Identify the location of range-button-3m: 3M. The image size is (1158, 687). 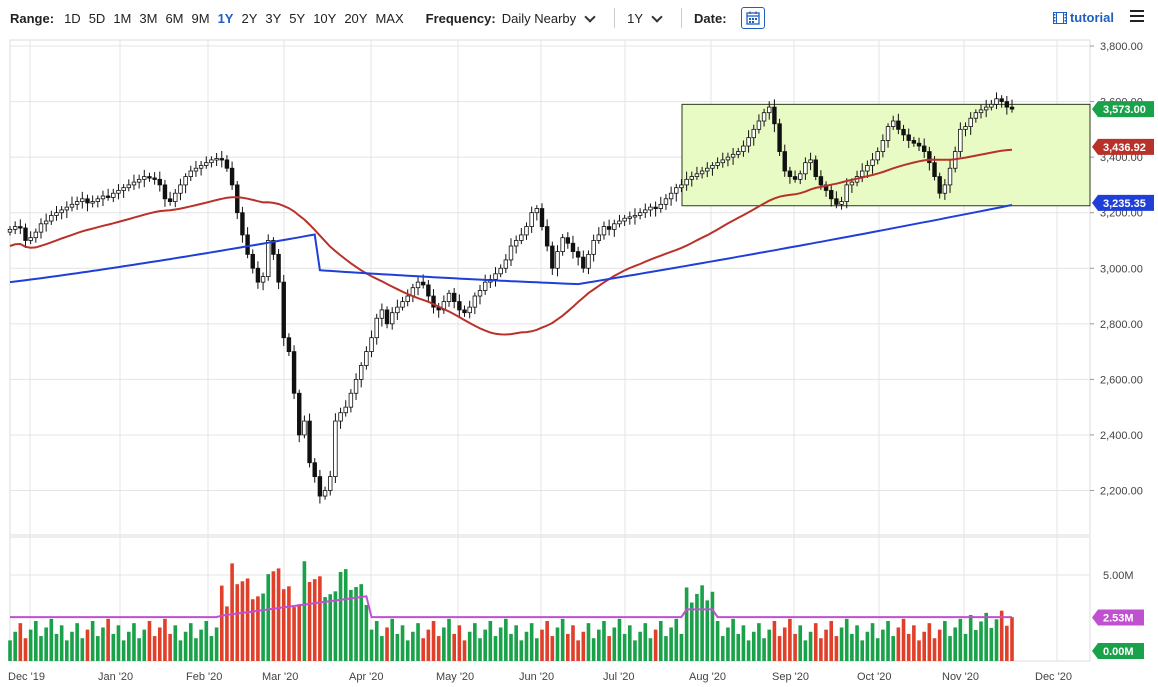
(148, 18).